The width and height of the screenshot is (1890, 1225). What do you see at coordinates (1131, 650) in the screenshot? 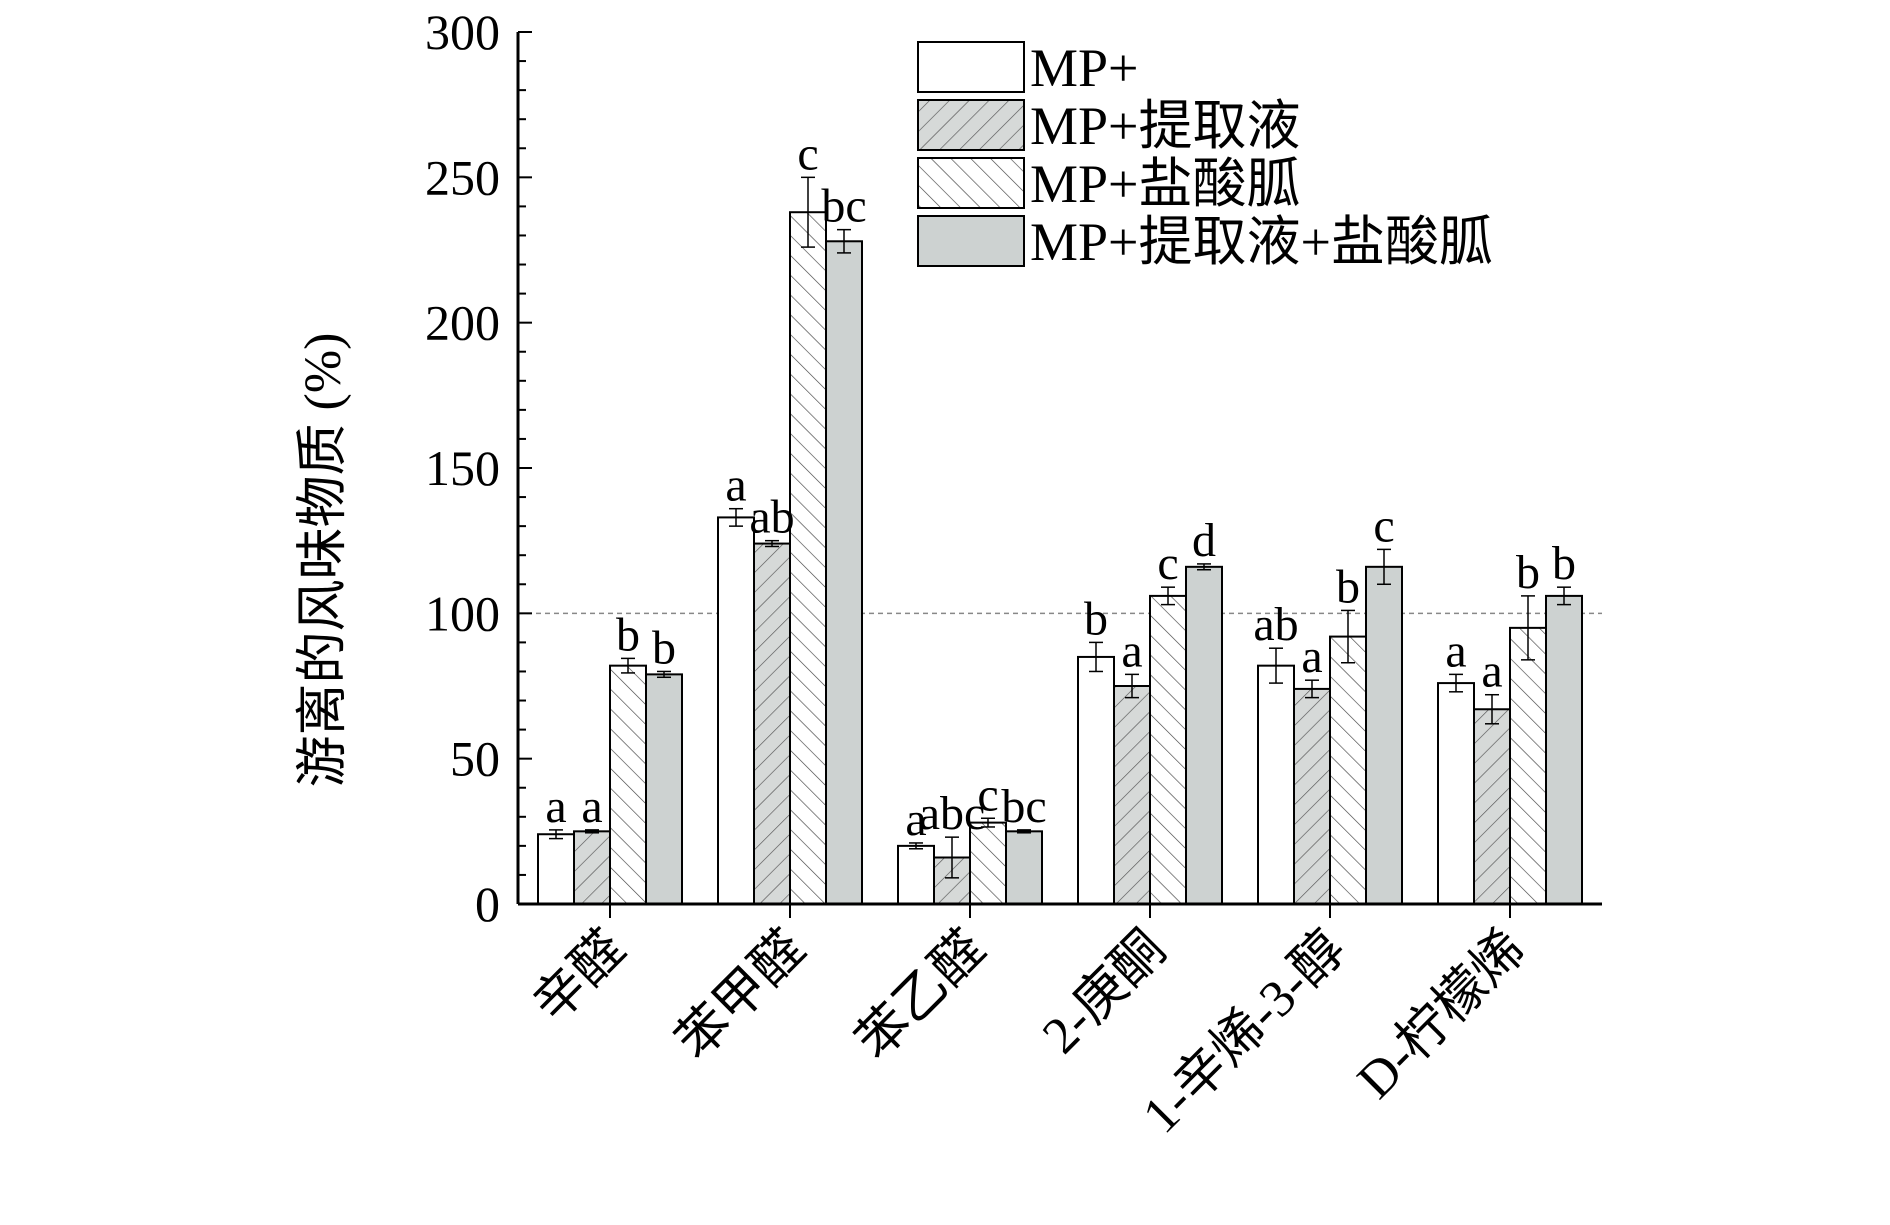
I see `significance-label-3-1: a` at bounding box center [1131, 650].